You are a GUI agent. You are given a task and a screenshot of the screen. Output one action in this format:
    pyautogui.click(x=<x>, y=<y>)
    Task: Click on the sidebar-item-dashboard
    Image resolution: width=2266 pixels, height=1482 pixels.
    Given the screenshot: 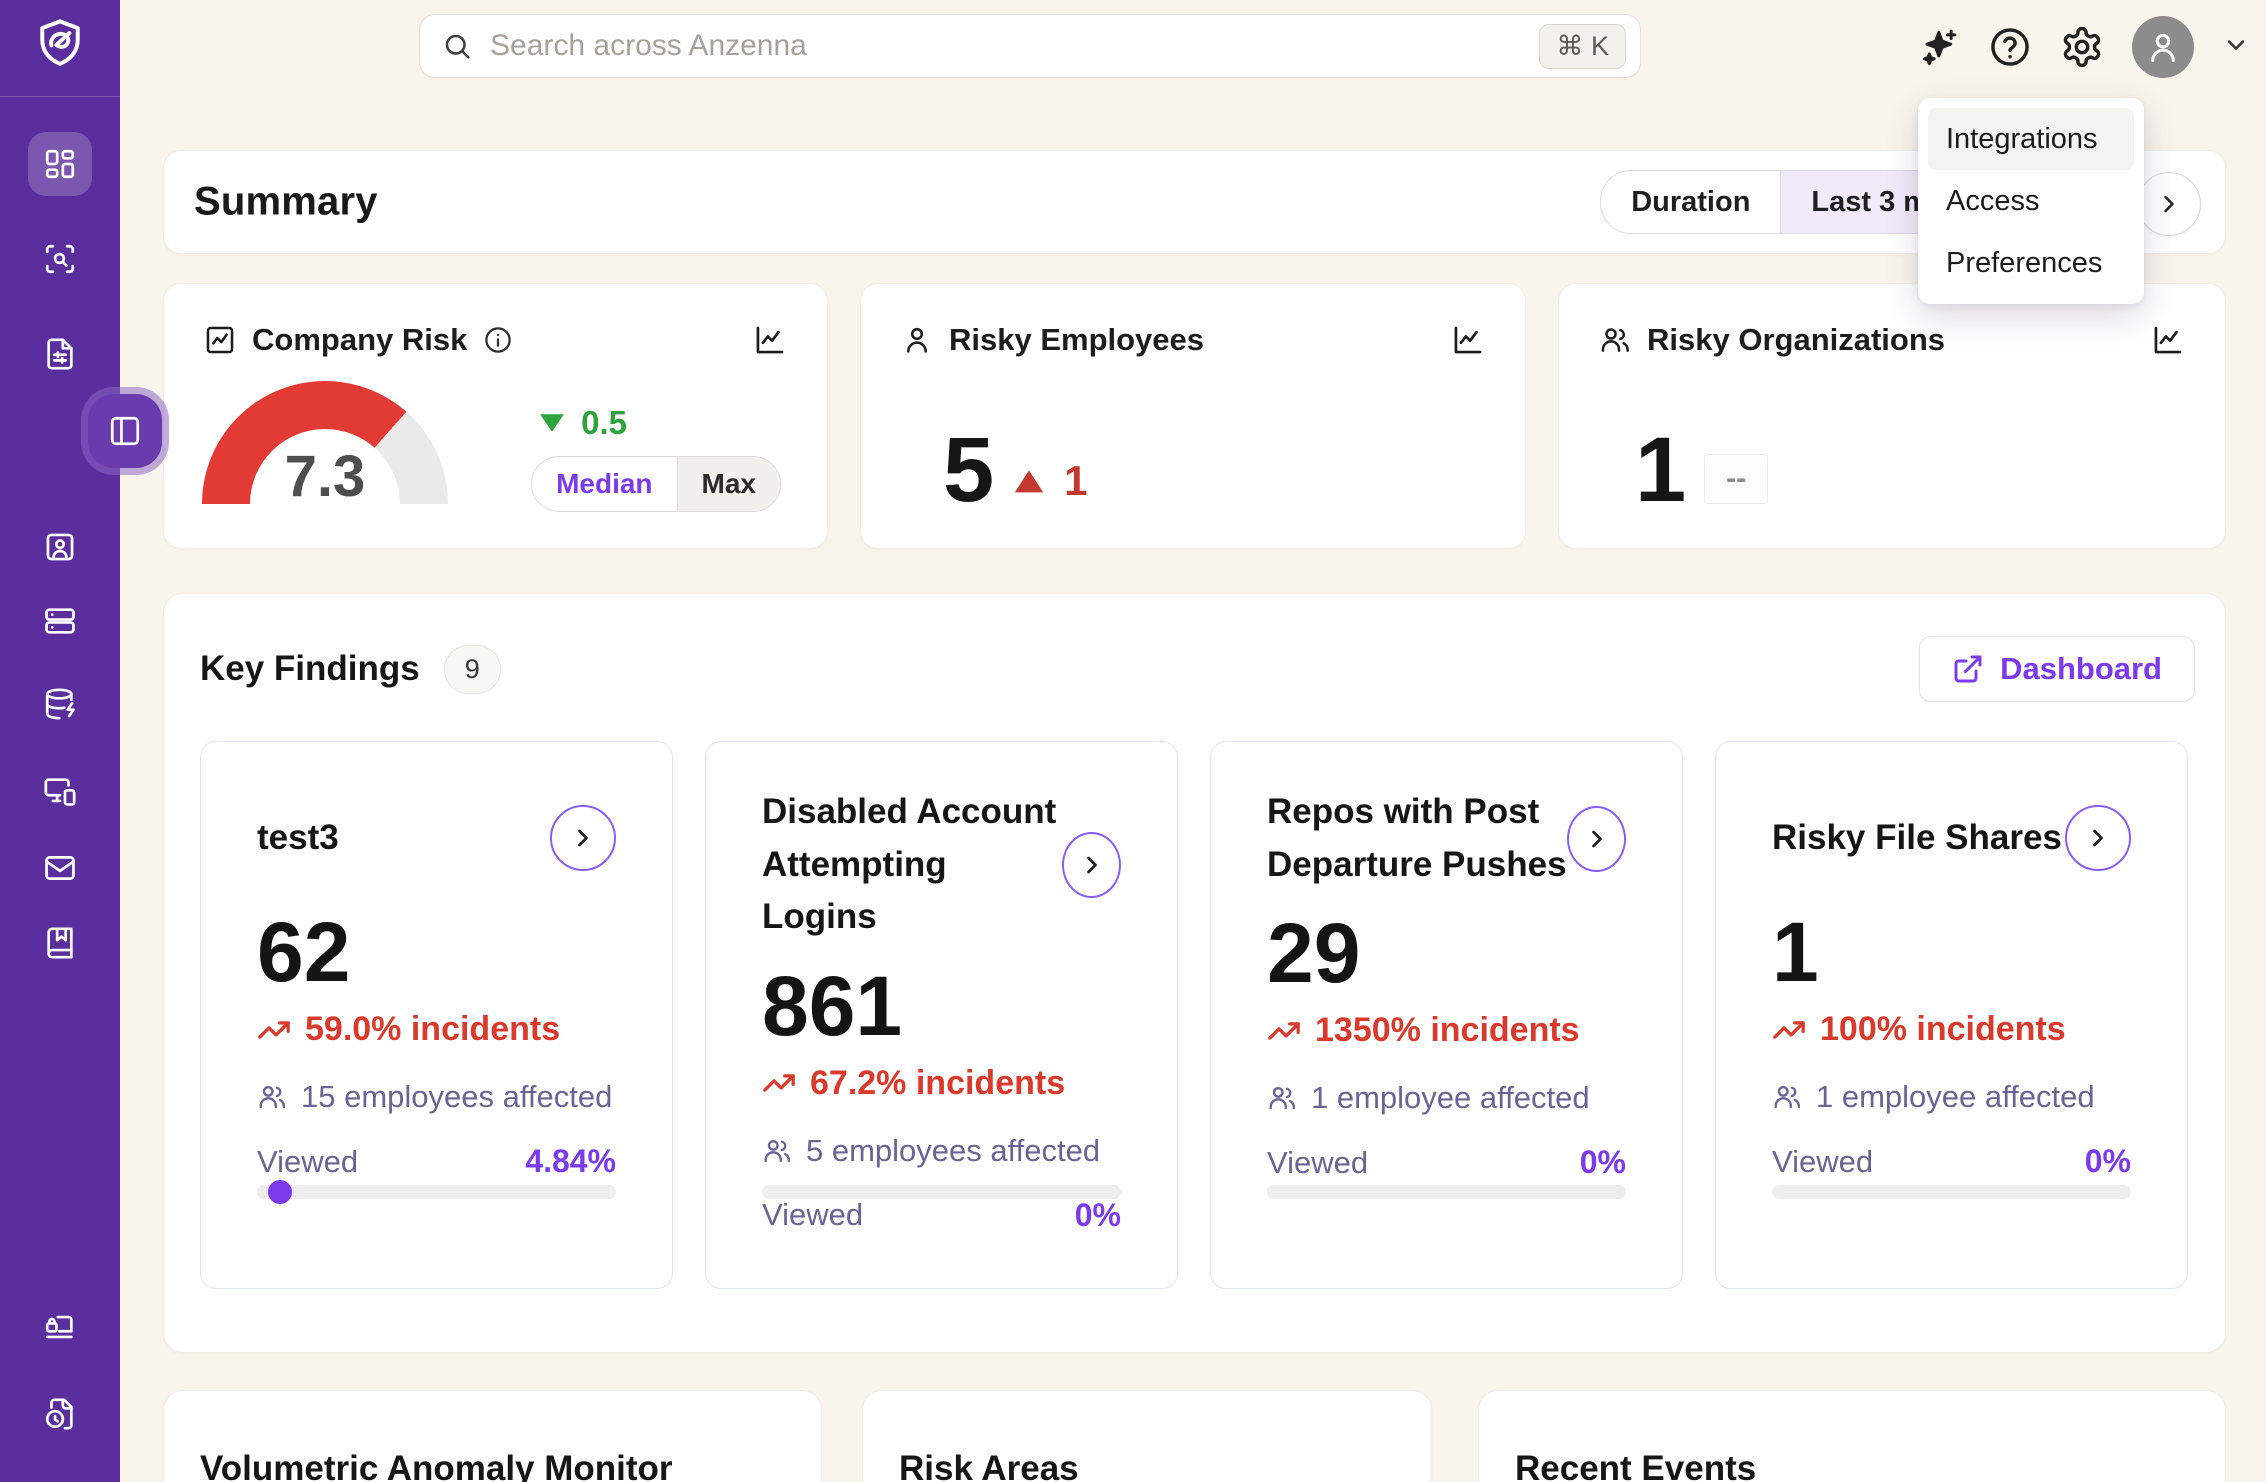 What is the action you would take?
    pyautogui.click(x=60, y=164)
    